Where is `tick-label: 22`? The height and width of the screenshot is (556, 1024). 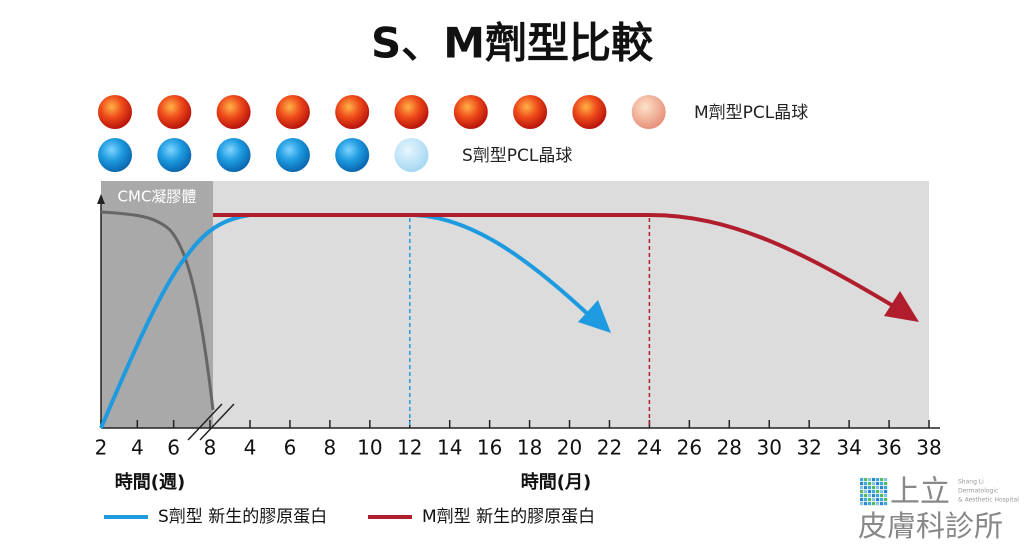
tick-label: 22 is located at coordinates (609, 448).